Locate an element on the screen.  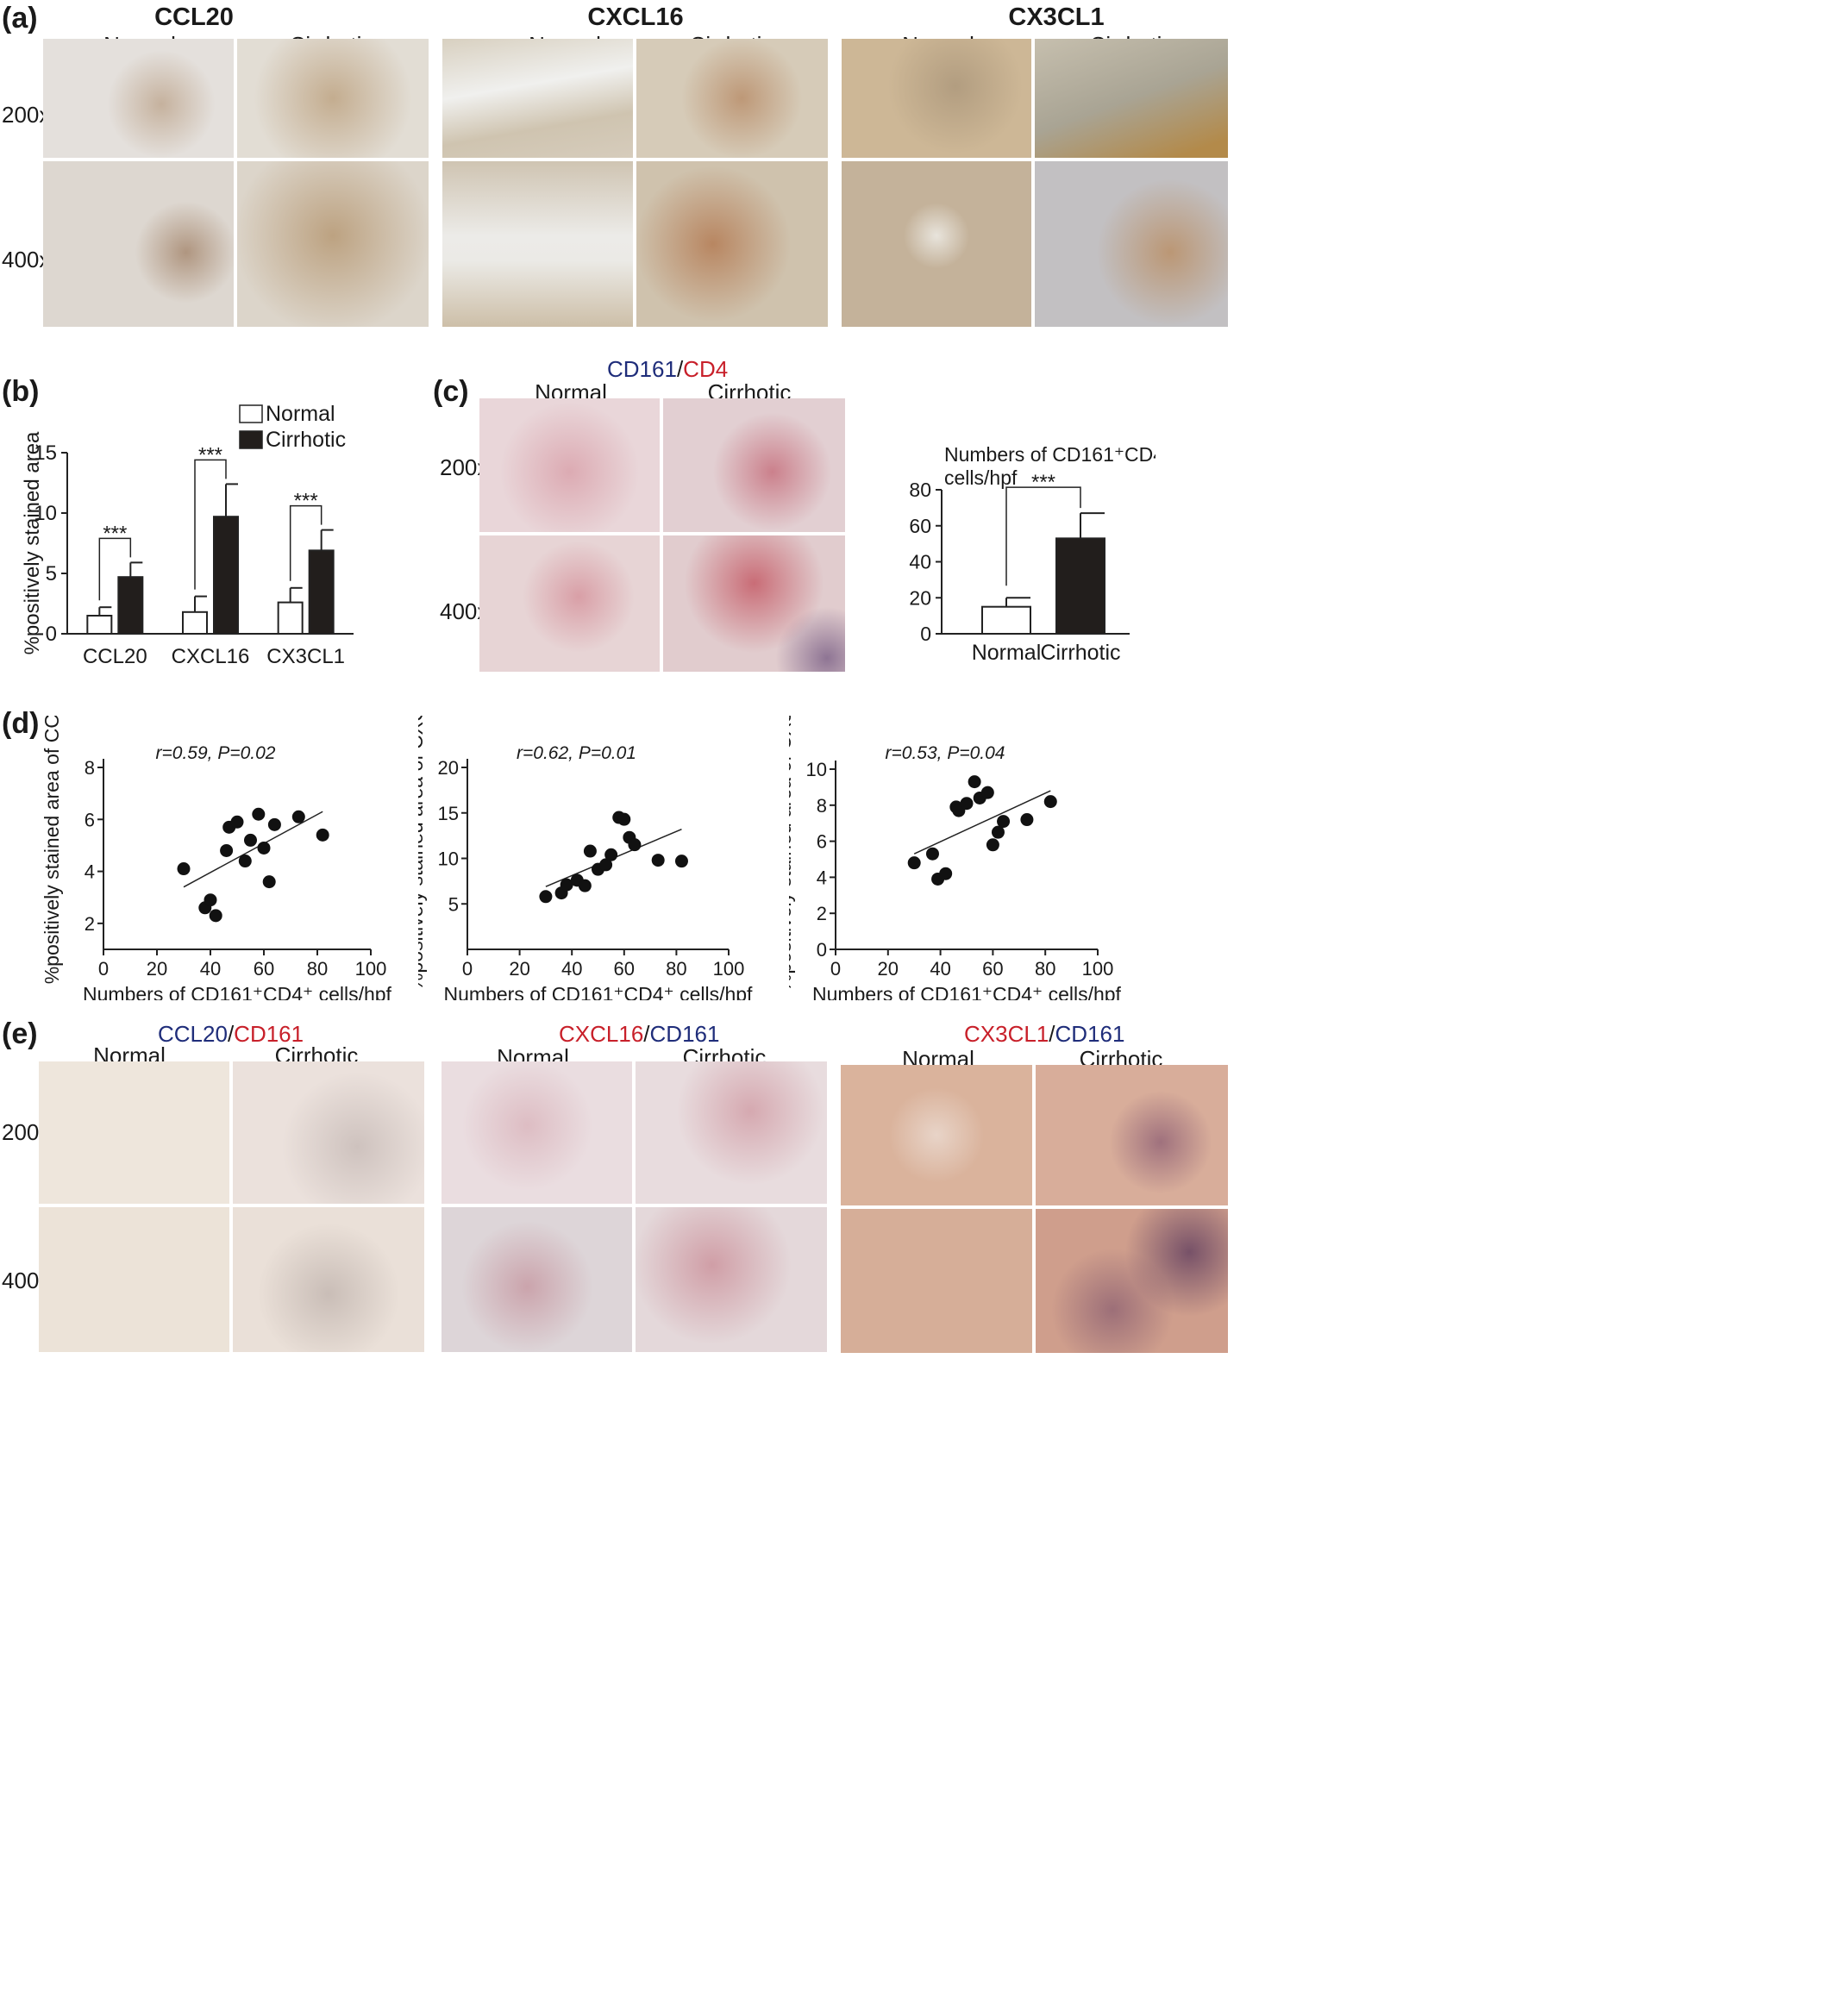
panel-e-ccl20-title: CCL20/CD161 is located at coordinates (231, 1034).